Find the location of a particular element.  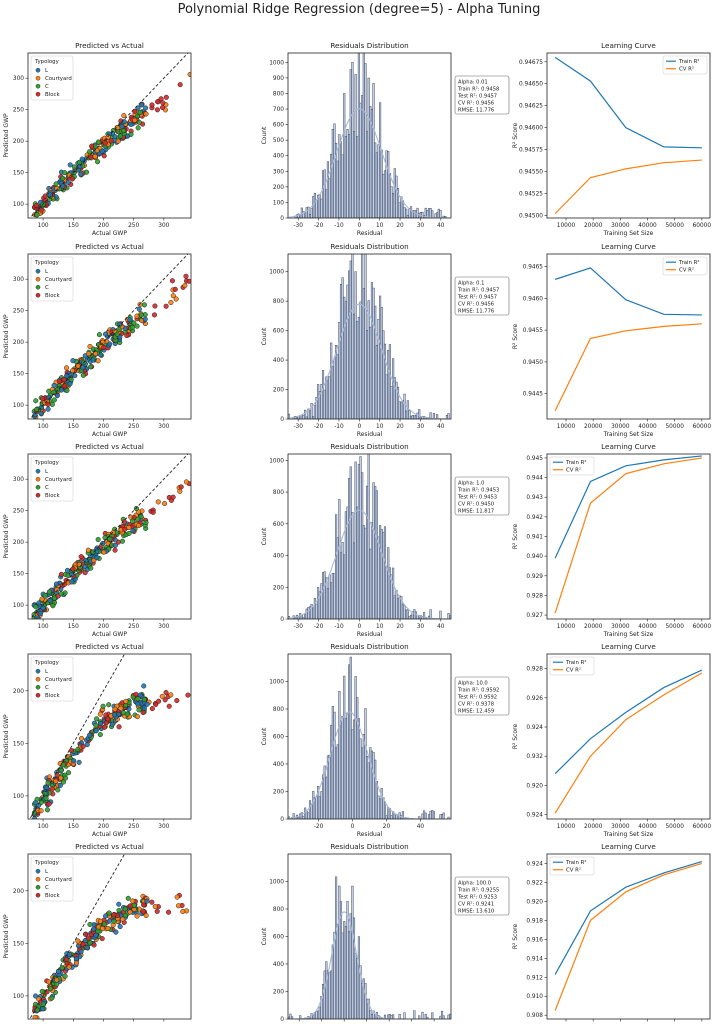

x-tick-label: 300 is located at coordinates (163, 827).